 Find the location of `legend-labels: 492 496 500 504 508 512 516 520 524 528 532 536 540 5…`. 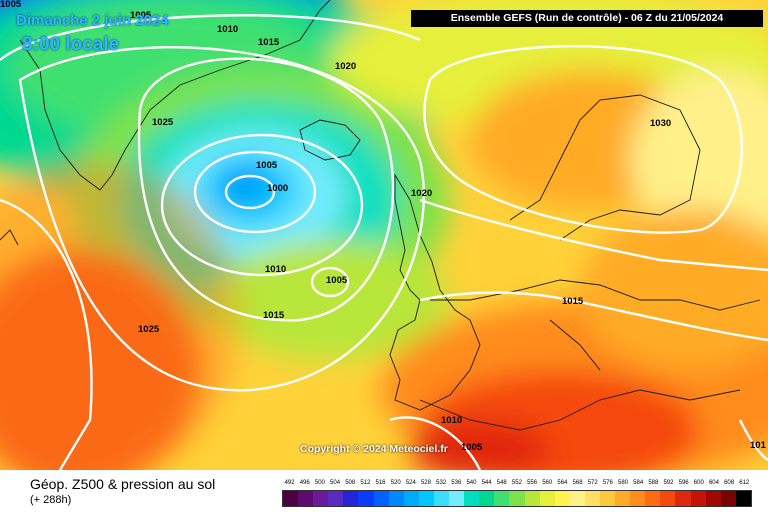

legend-labels: 492 496 500 504 508 512 516 520 524 528 532 536 540 5… is located at coordinates (517, 483).